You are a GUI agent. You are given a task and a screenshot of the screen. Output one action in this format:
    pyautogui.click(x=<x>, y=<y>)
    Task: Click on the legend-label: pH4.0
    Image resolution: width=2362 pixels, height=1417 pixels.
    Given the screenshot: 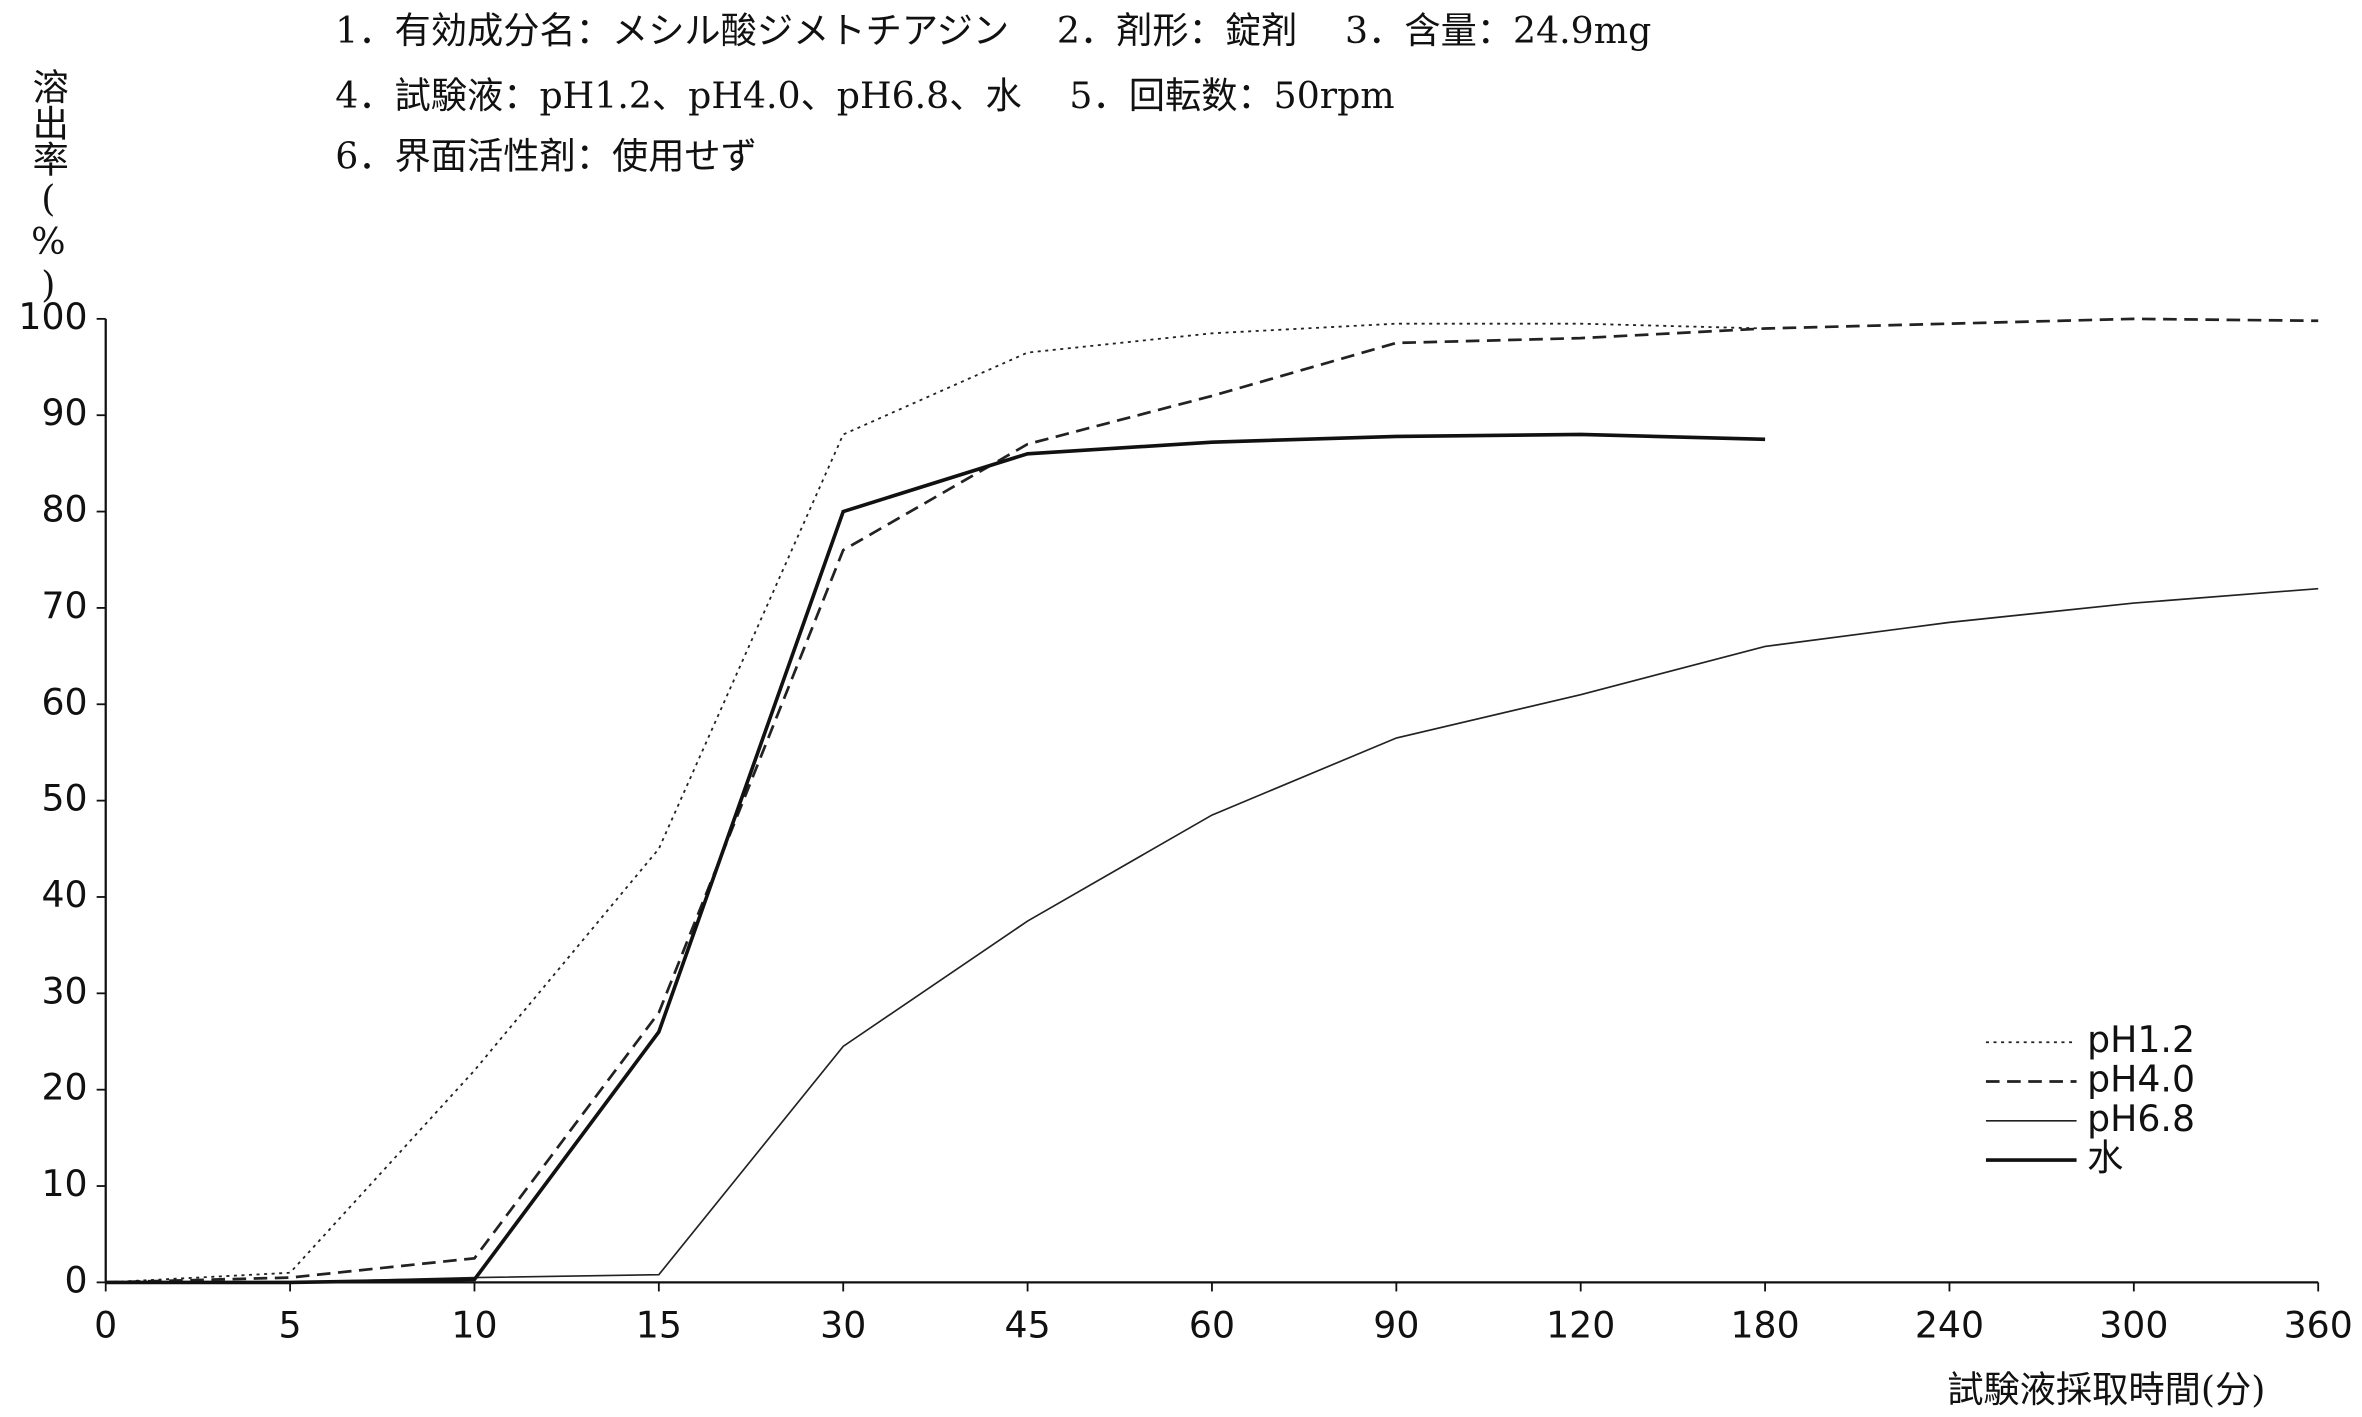 What is the action you would take?
    pyautogui.click(x=2141, y=1079)
    